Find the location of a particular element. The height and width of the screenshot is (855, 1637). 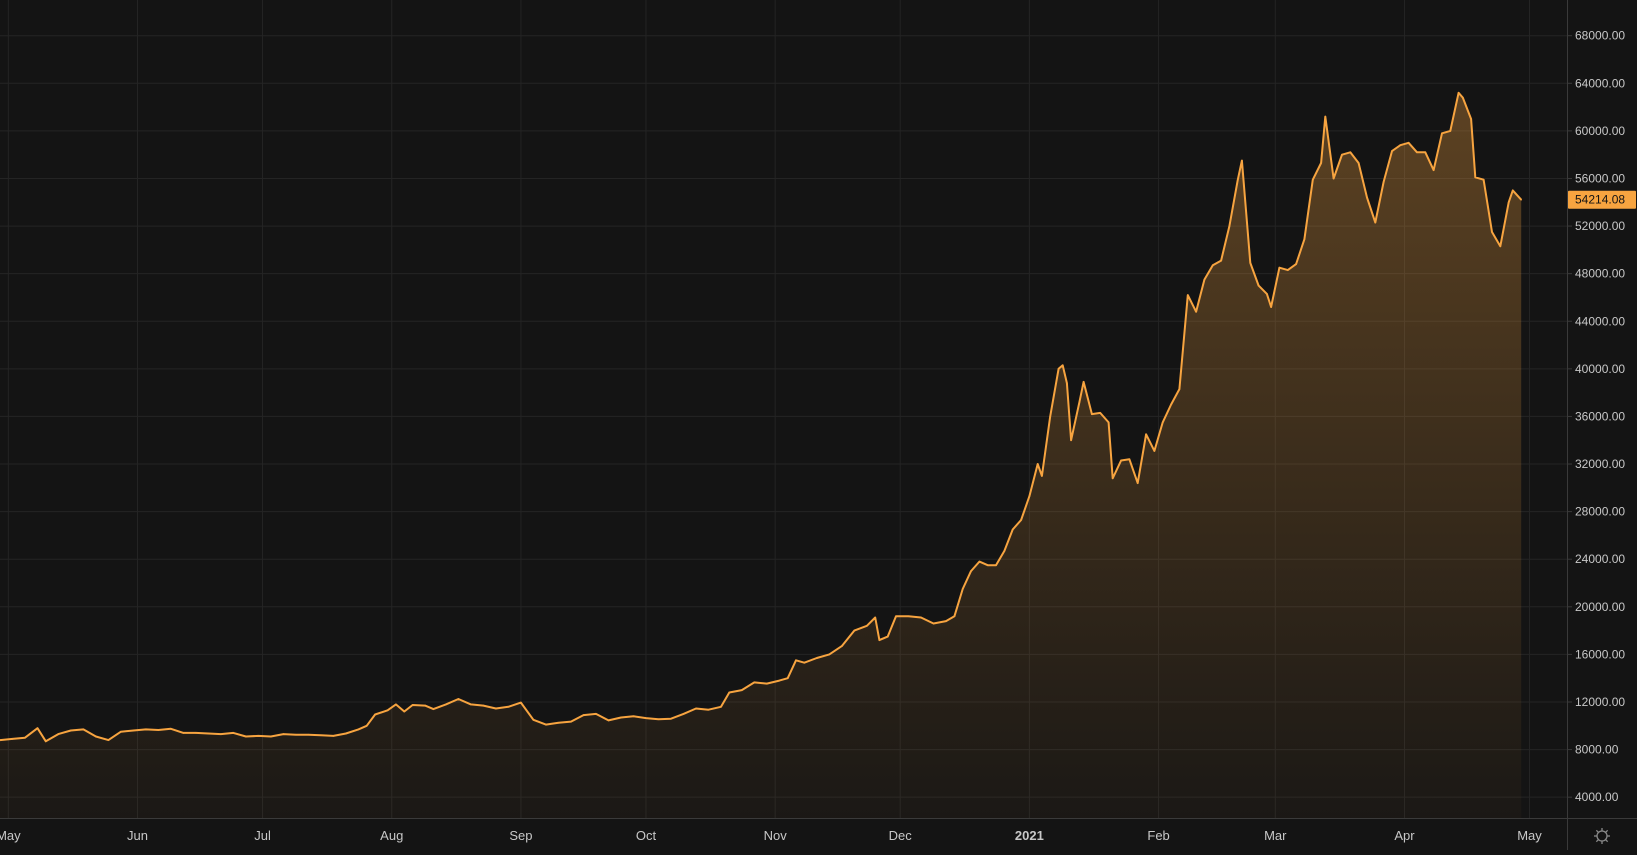

x-tick-label: Aug is located at coordinates (391, 835).